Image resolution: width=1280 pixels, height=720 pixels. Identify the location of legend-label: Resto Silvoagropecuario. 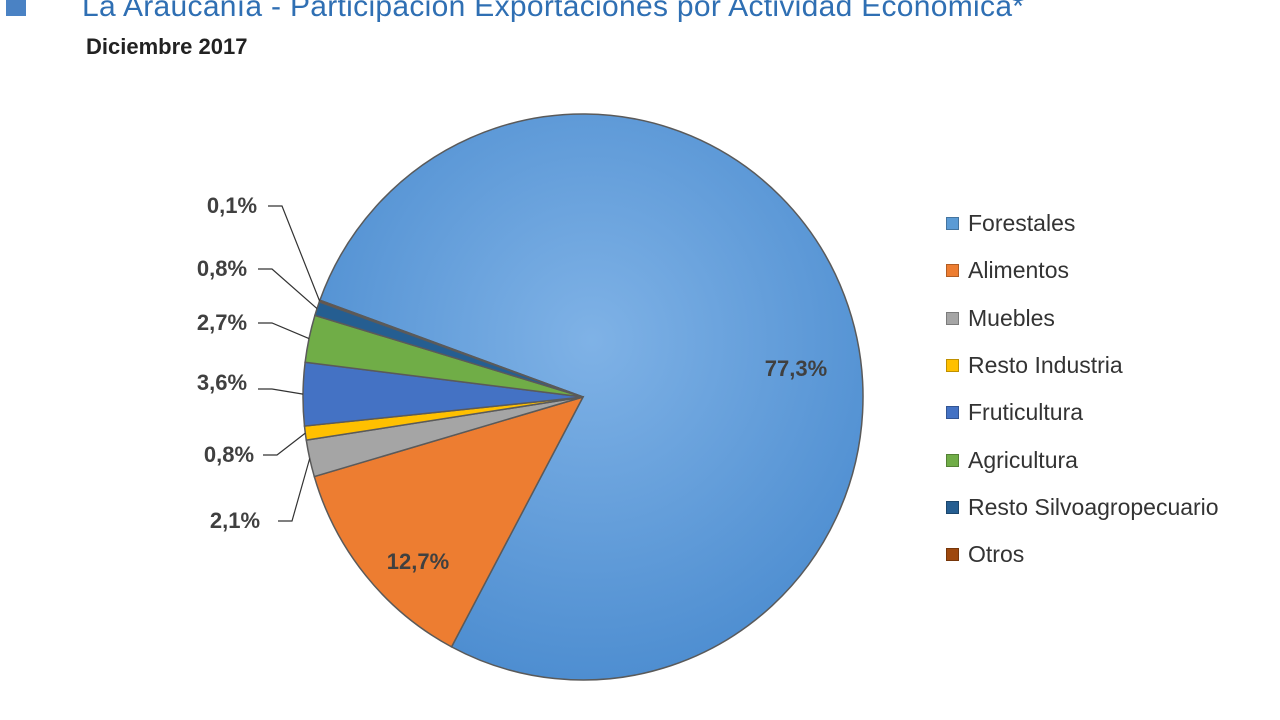
(1093, 506).